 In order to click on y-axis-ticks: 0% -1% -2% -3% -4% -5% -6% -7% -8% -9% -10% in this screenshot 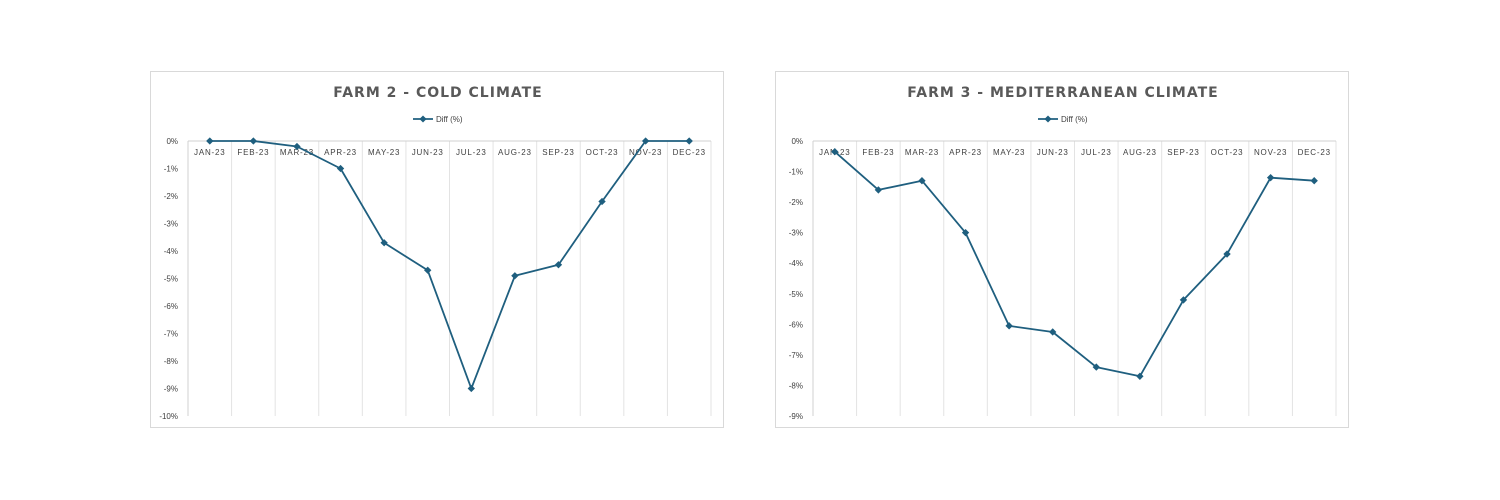, I will do `click(168, 279)`.